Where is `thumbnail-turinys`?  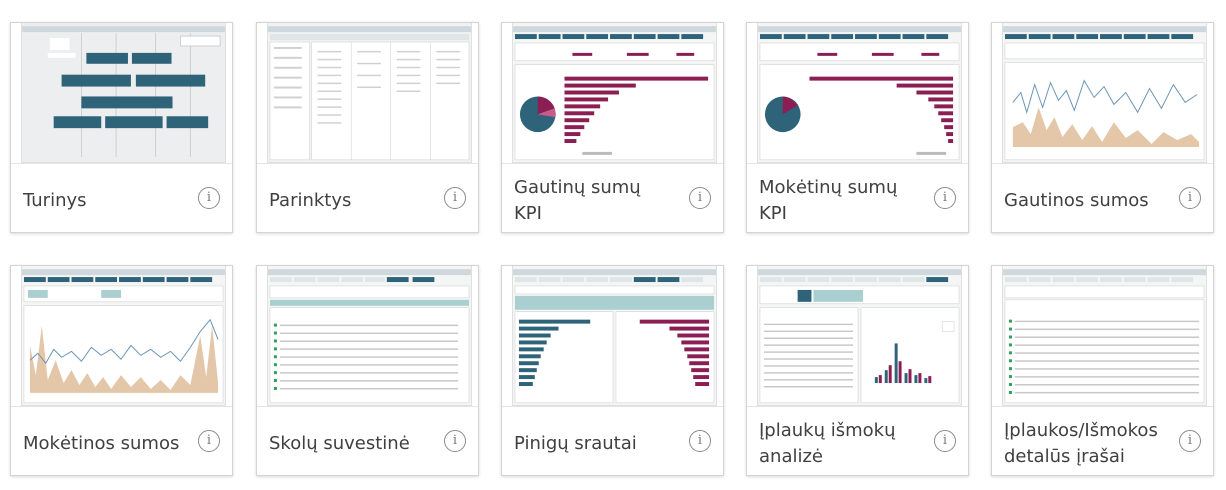 thumbnail-turinys is located at coordinates (123, 92).